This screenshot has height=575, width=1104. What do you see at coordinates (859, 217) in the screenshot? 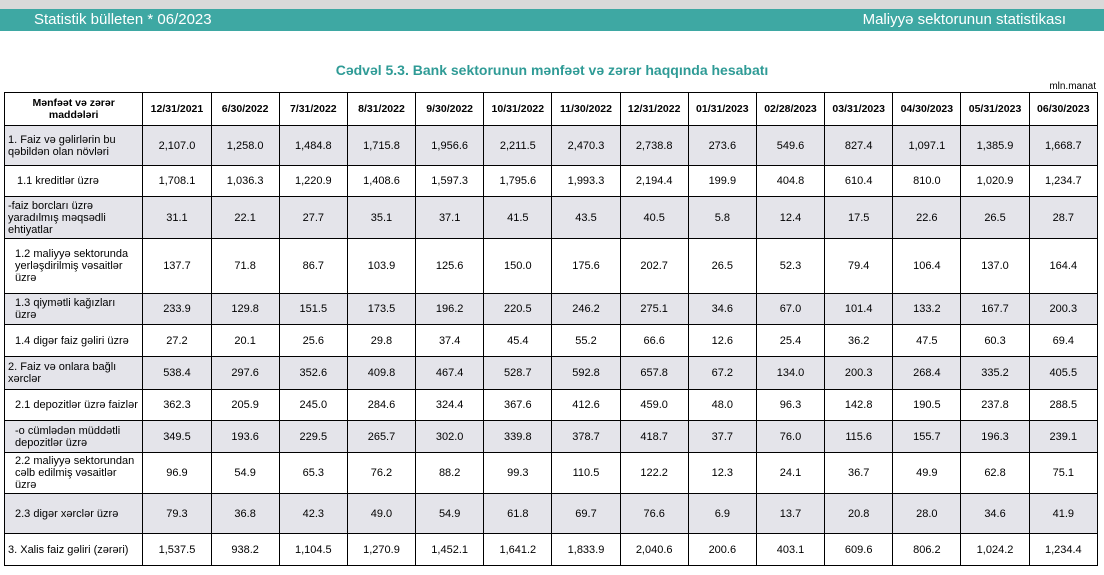
I see `cell-value: 17.5` at bounding box center [859, 217].